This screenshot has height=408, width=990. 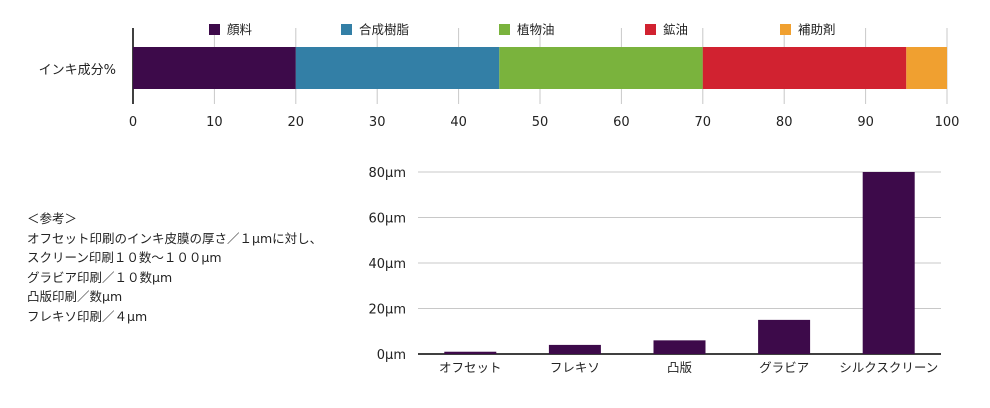 I want to click on c1-x-tick-label: 0, so click(x=133, y=122).